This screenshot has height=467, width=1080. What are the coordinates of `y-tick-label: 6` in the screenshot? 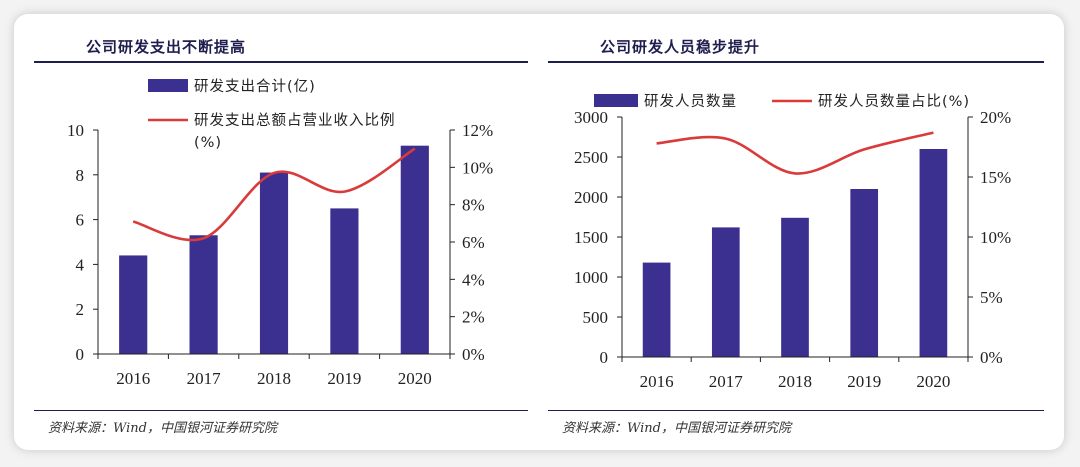 It's located at (80, 220).